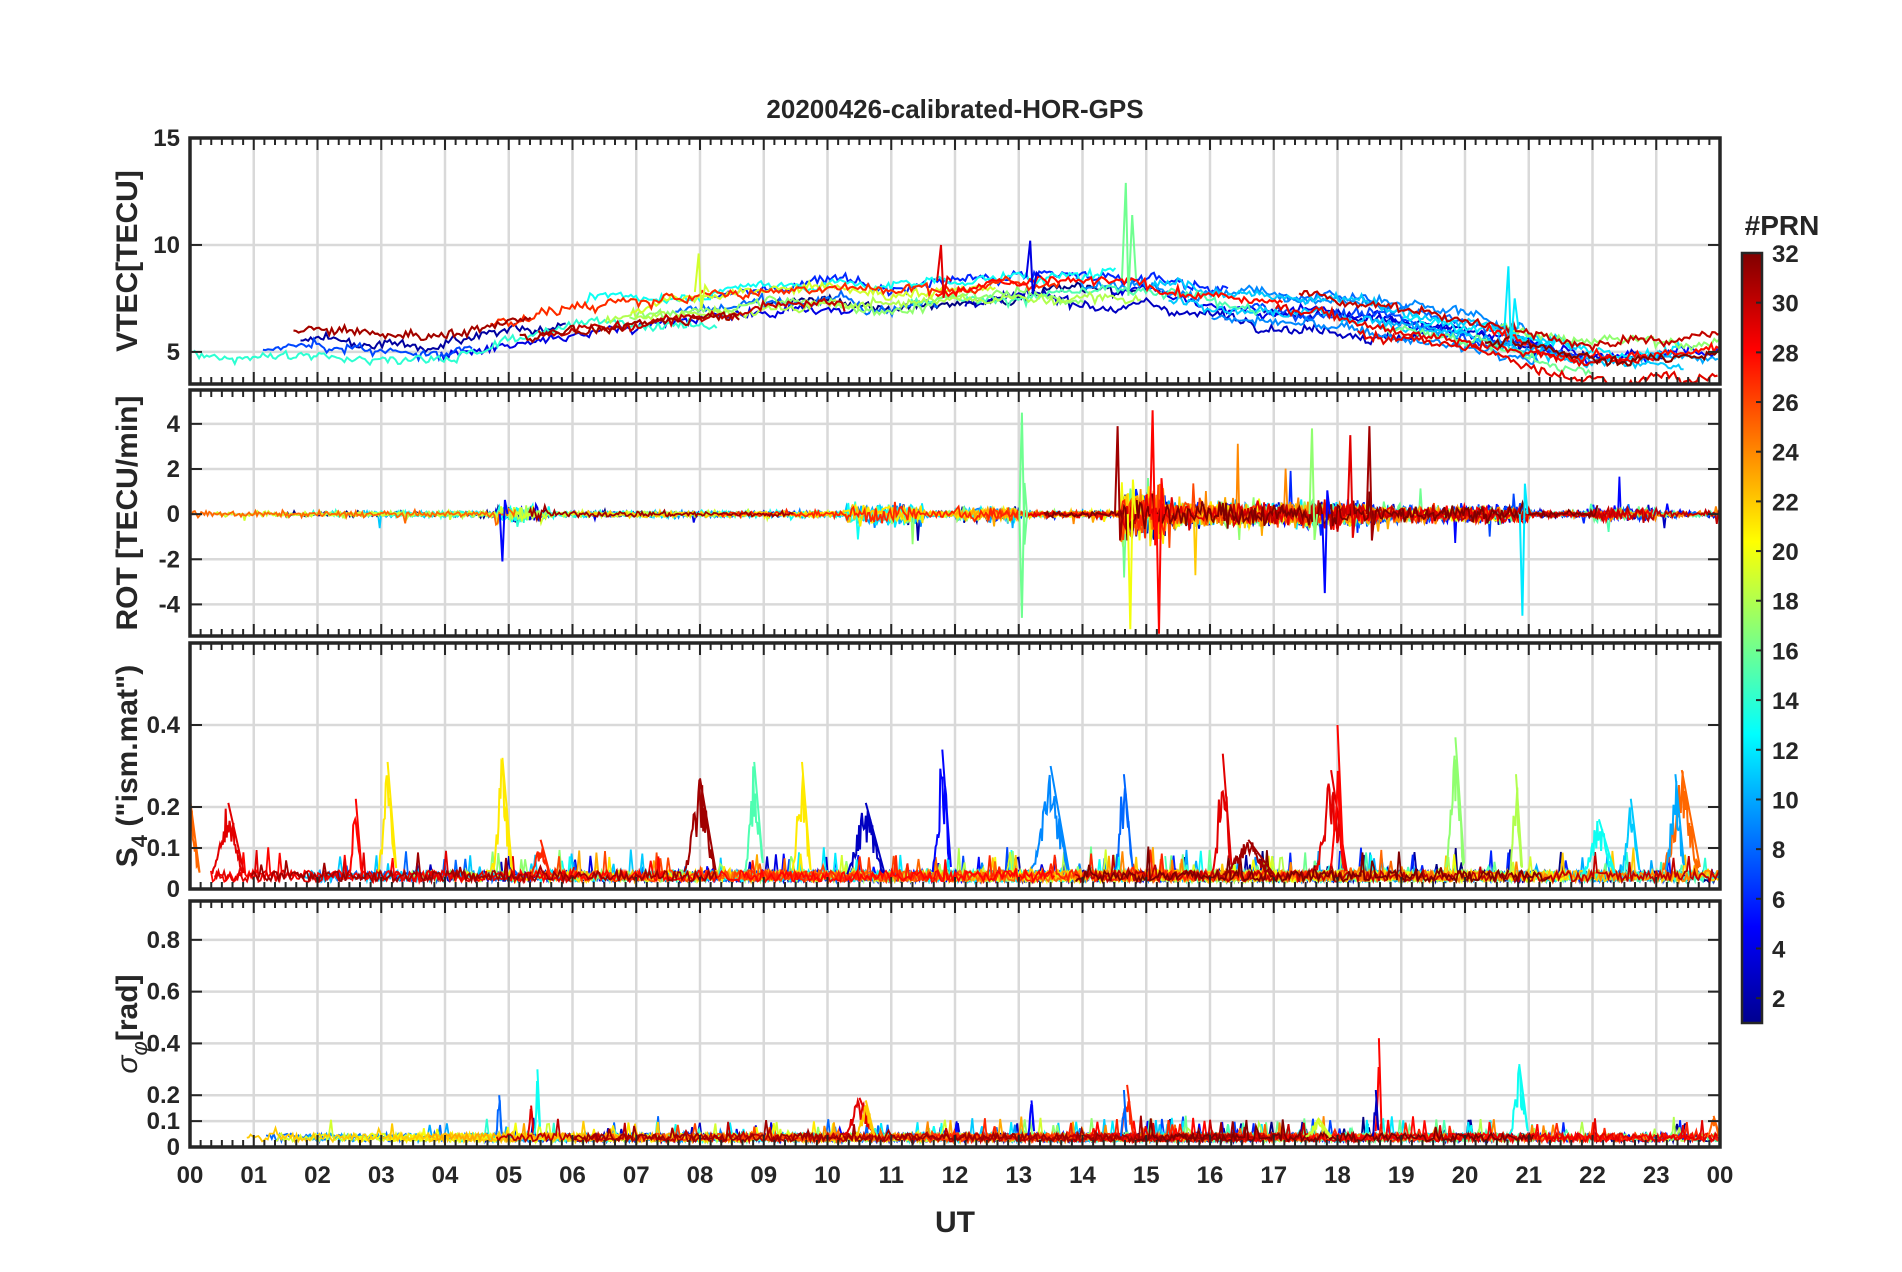 The image size is (1902, 1272). Describe the element at coordinates (127, 857) in the screenshot. I see `y-axis-label-main: S` at that location.